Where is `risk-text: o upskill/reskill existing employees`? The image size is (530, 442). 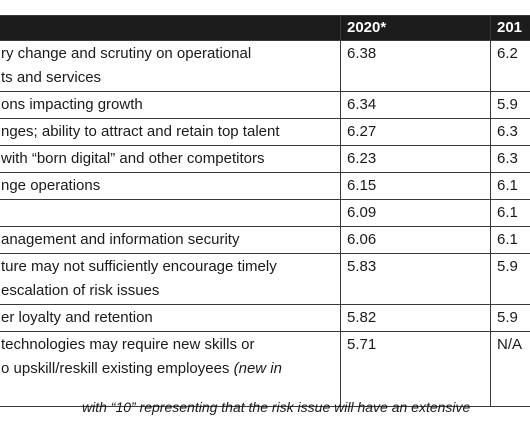
risk-text: o upskill/reskill existing employees is located at coordinates (117, 368).